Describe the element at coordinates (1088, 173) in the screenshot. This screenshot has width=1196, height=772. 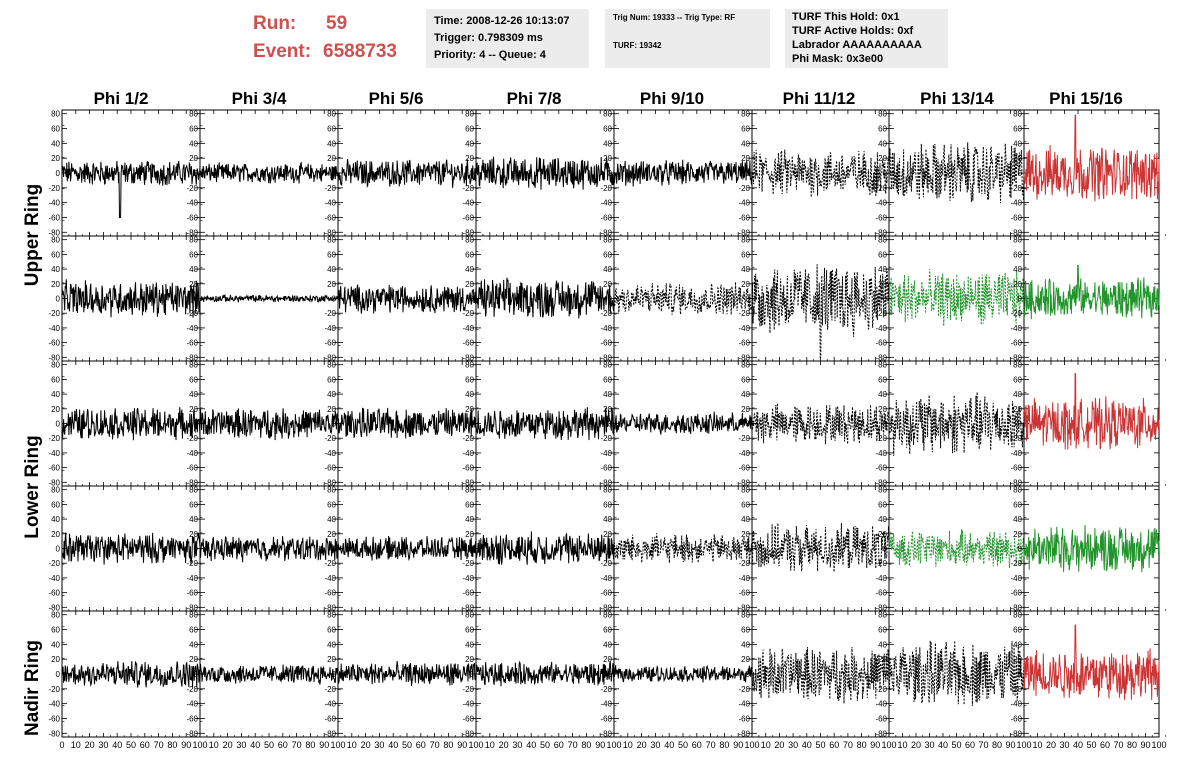
I see `panel-r1-c8: -80 -60 -40 -20 0 20 40 60 80` at that location.